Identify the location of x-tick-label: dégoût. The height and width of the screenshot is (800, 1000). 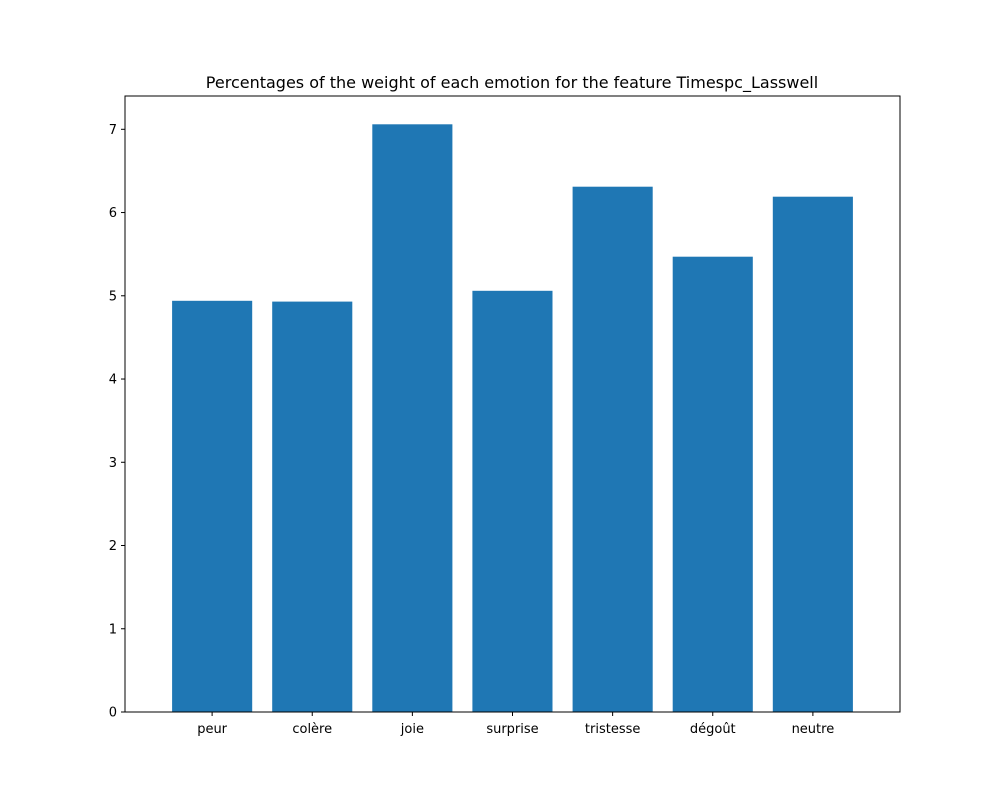
(713, 729).